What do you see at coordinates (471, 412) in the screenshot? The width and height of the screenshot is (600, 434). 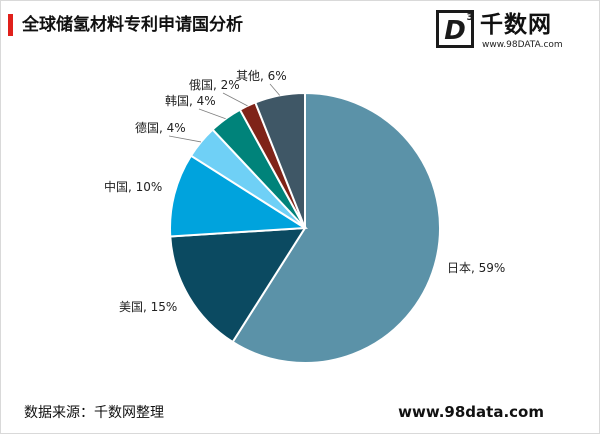 I see `footer-website-url: www.98data.com` at bounding box center [471, 412].